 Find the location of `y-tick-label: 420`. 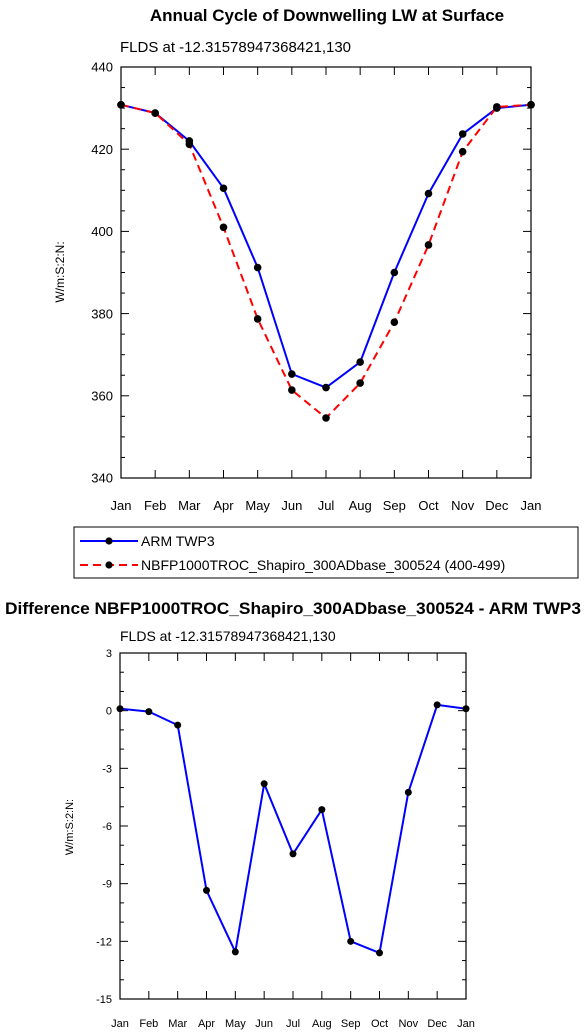

y-tick-label: 420 is located at coordinates (102, 149).